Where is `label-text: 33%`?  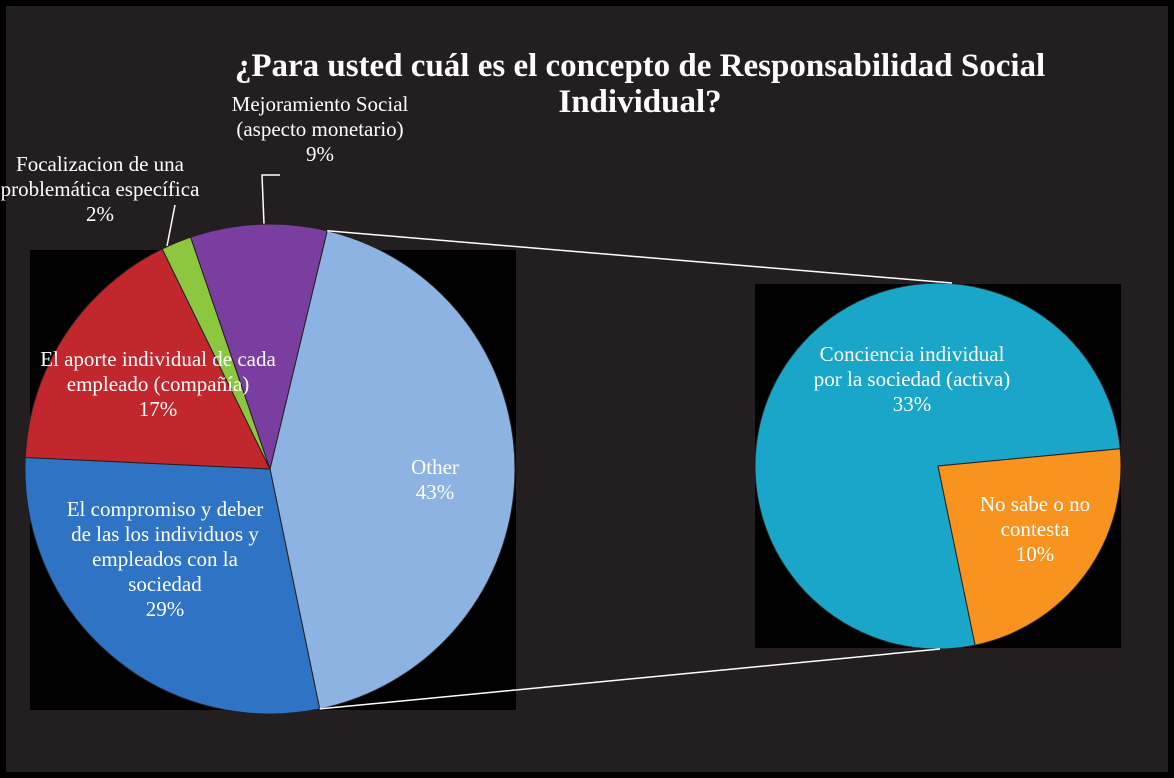
label-text: 33% is located at coordinates (912, 404).